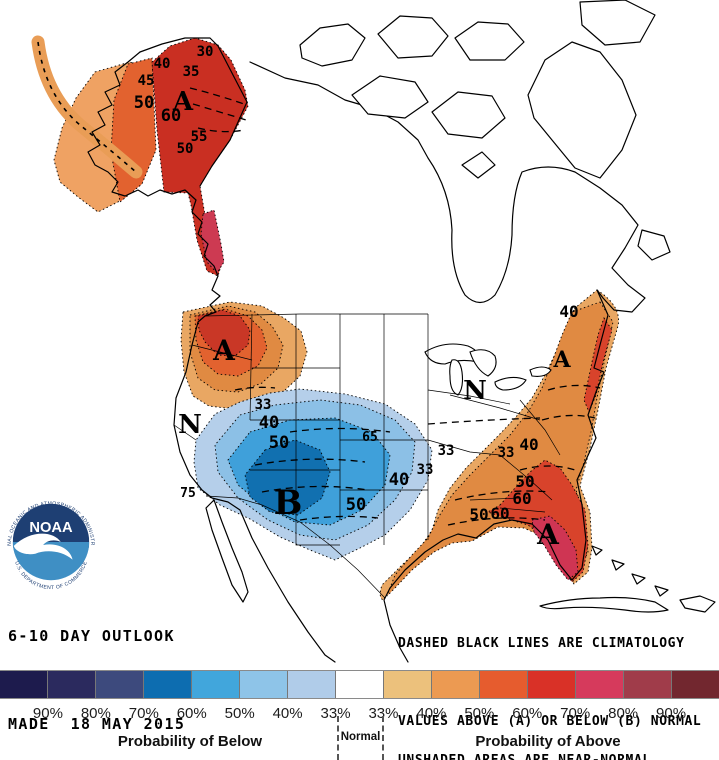  Describe the element at coordinates (549, 757) in the screenshot. I see `note-line-4: UNSHADED AREAS ARE NEAR-NORMAL` at that location.